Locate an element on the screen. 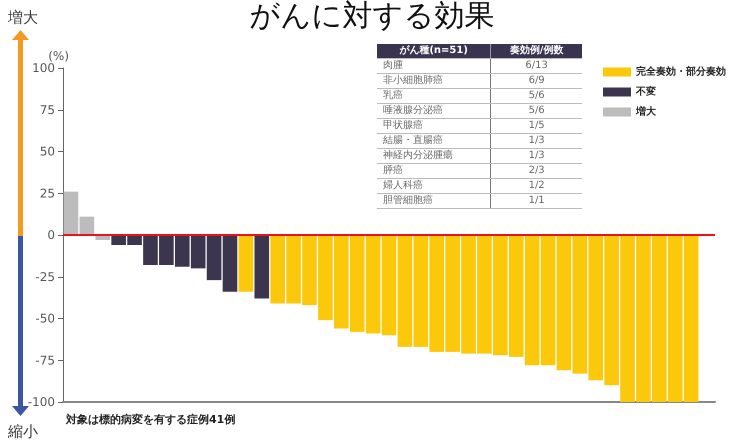 Image resolution: width=744 pixels, height=445 pixels. text: 1/5 is located at coordinates (536, 125).